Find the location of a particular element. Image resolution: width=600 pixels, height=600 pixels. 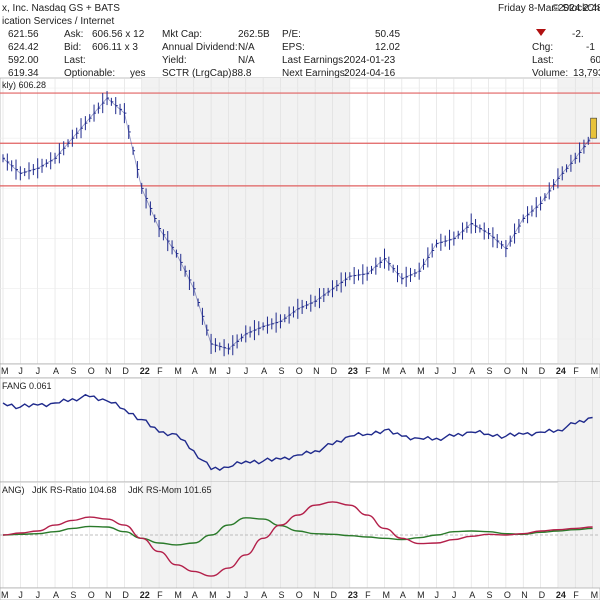

month-label-25: J is located at coordinates (437, 371).